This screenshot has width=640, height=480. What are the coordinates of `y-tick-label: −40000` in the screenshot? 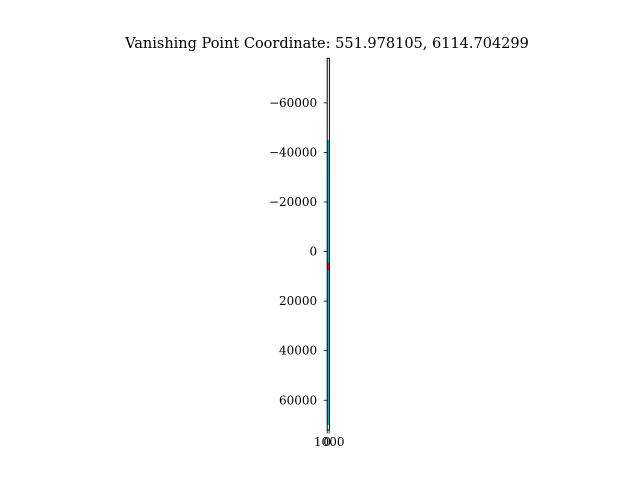 It's located at (293, 152).